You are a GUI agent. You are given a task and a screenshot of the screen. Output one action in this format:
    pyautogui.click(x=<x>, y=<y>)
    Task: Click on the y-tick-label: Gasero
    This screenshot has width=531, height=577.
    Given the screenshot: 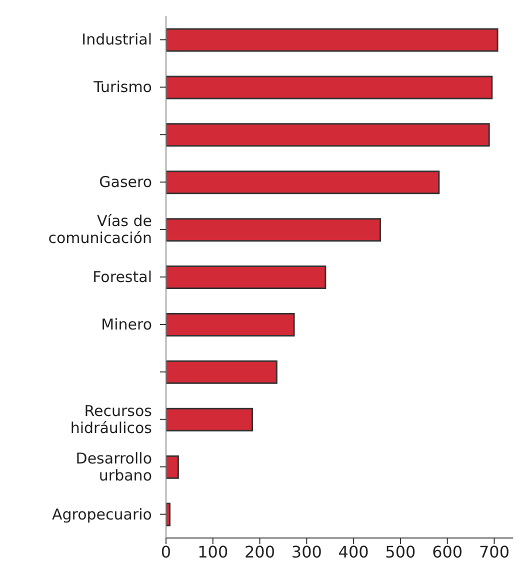 What is the action you would take?
    pyautogui.click(x=125, y=182)
    